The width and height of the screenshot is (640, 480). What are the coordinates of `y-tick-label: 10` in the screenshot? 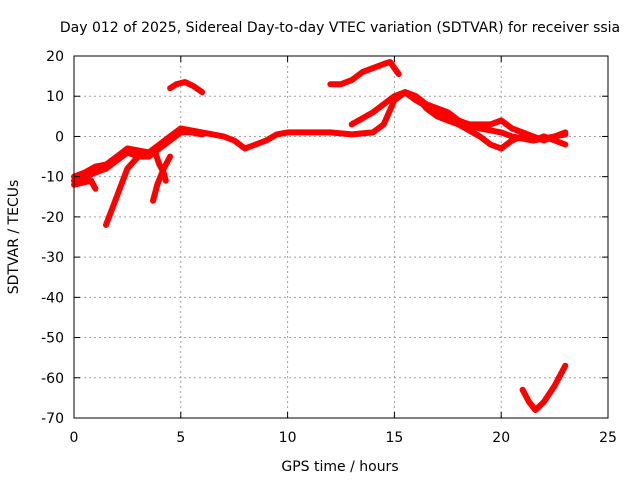 It's located at (55, 97).